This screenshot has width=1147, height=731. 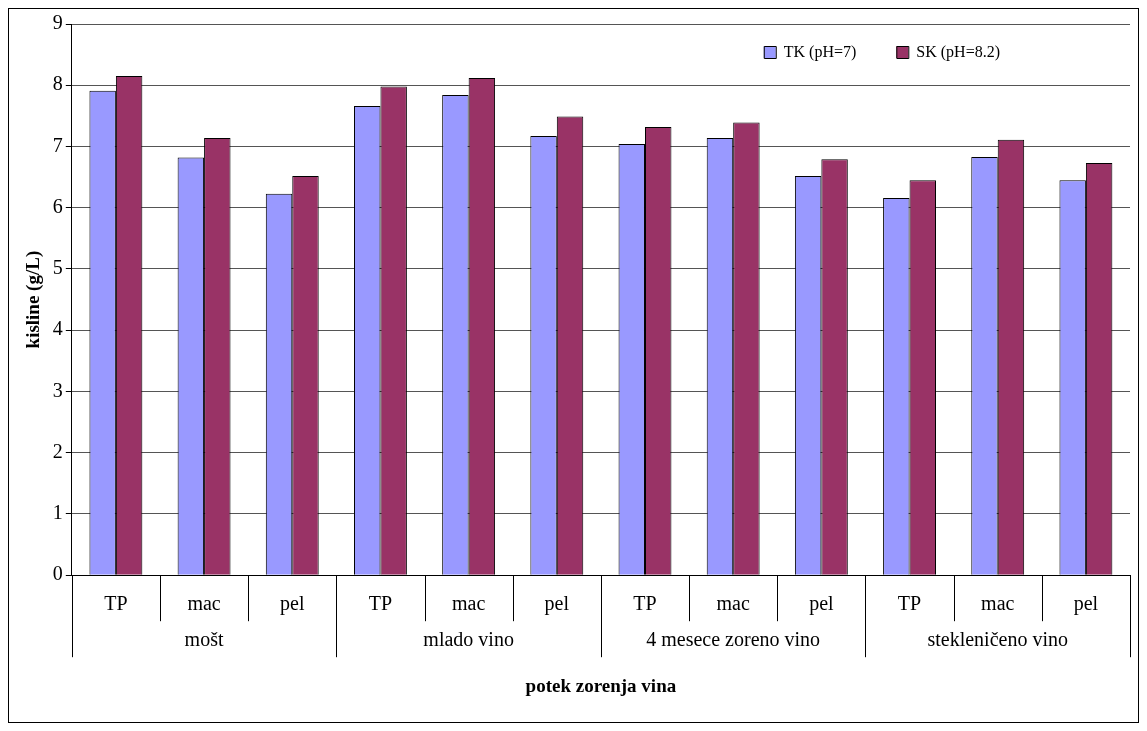 What do you see at coordinates (57, 144) in the screenshot?
I see `y-tick-label: 7` at bounding box center [57, 144].